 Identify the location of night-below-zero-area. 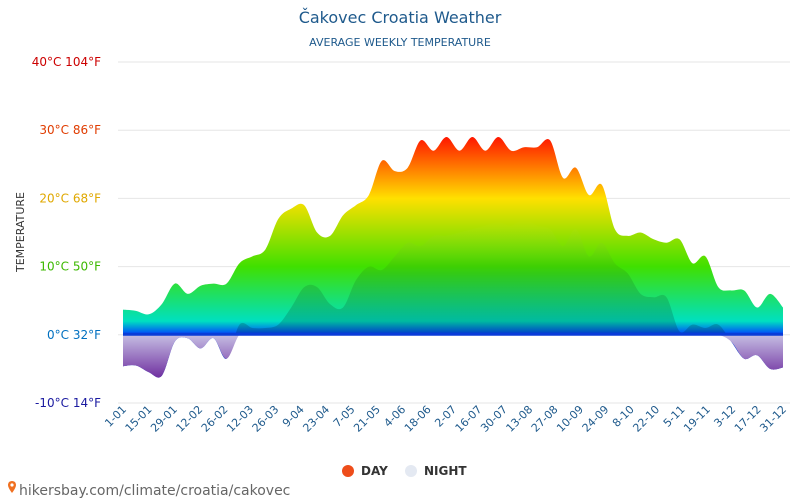
(453, 355).